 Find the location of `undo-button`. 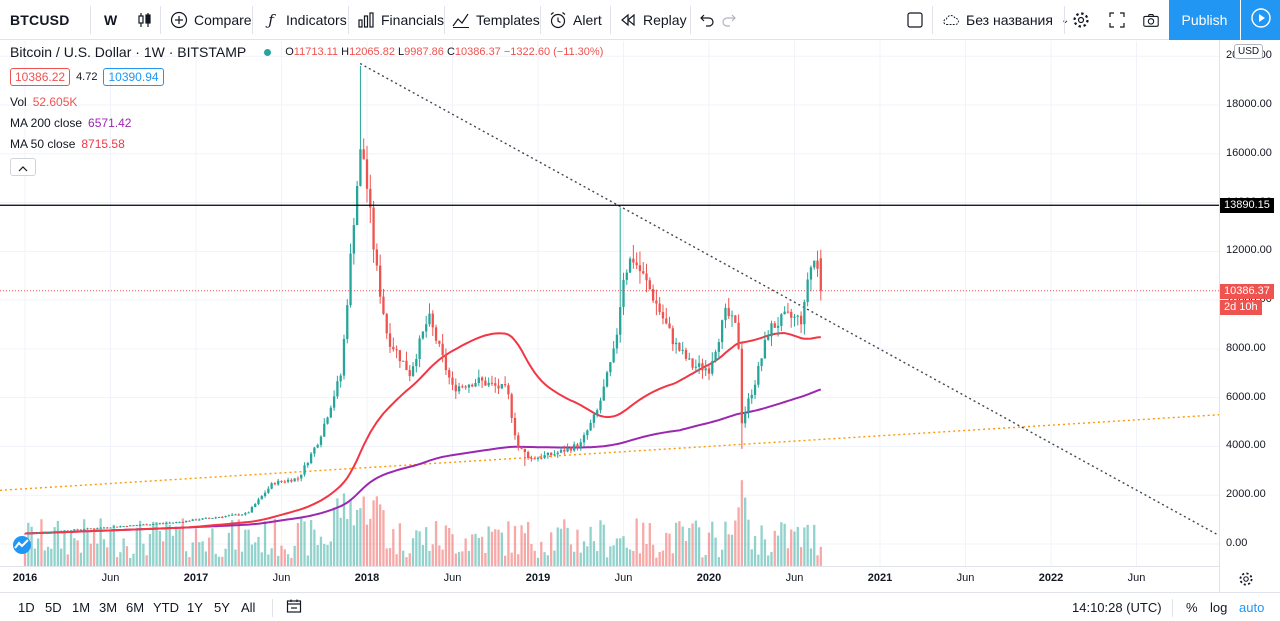

undo-button is located at coordinates (709, 20).